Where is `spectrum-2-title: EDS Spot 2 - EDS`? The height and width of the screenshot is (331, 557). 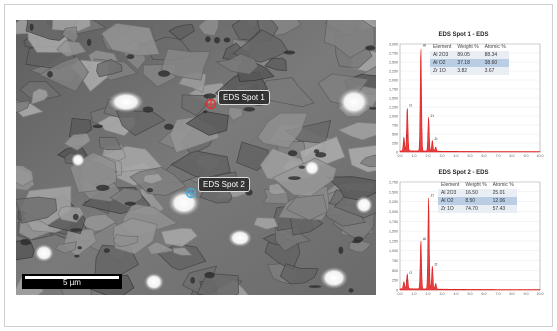 spectrum-2-title: EDS Spot 2 - EDS is located at coordinates (463, 173).